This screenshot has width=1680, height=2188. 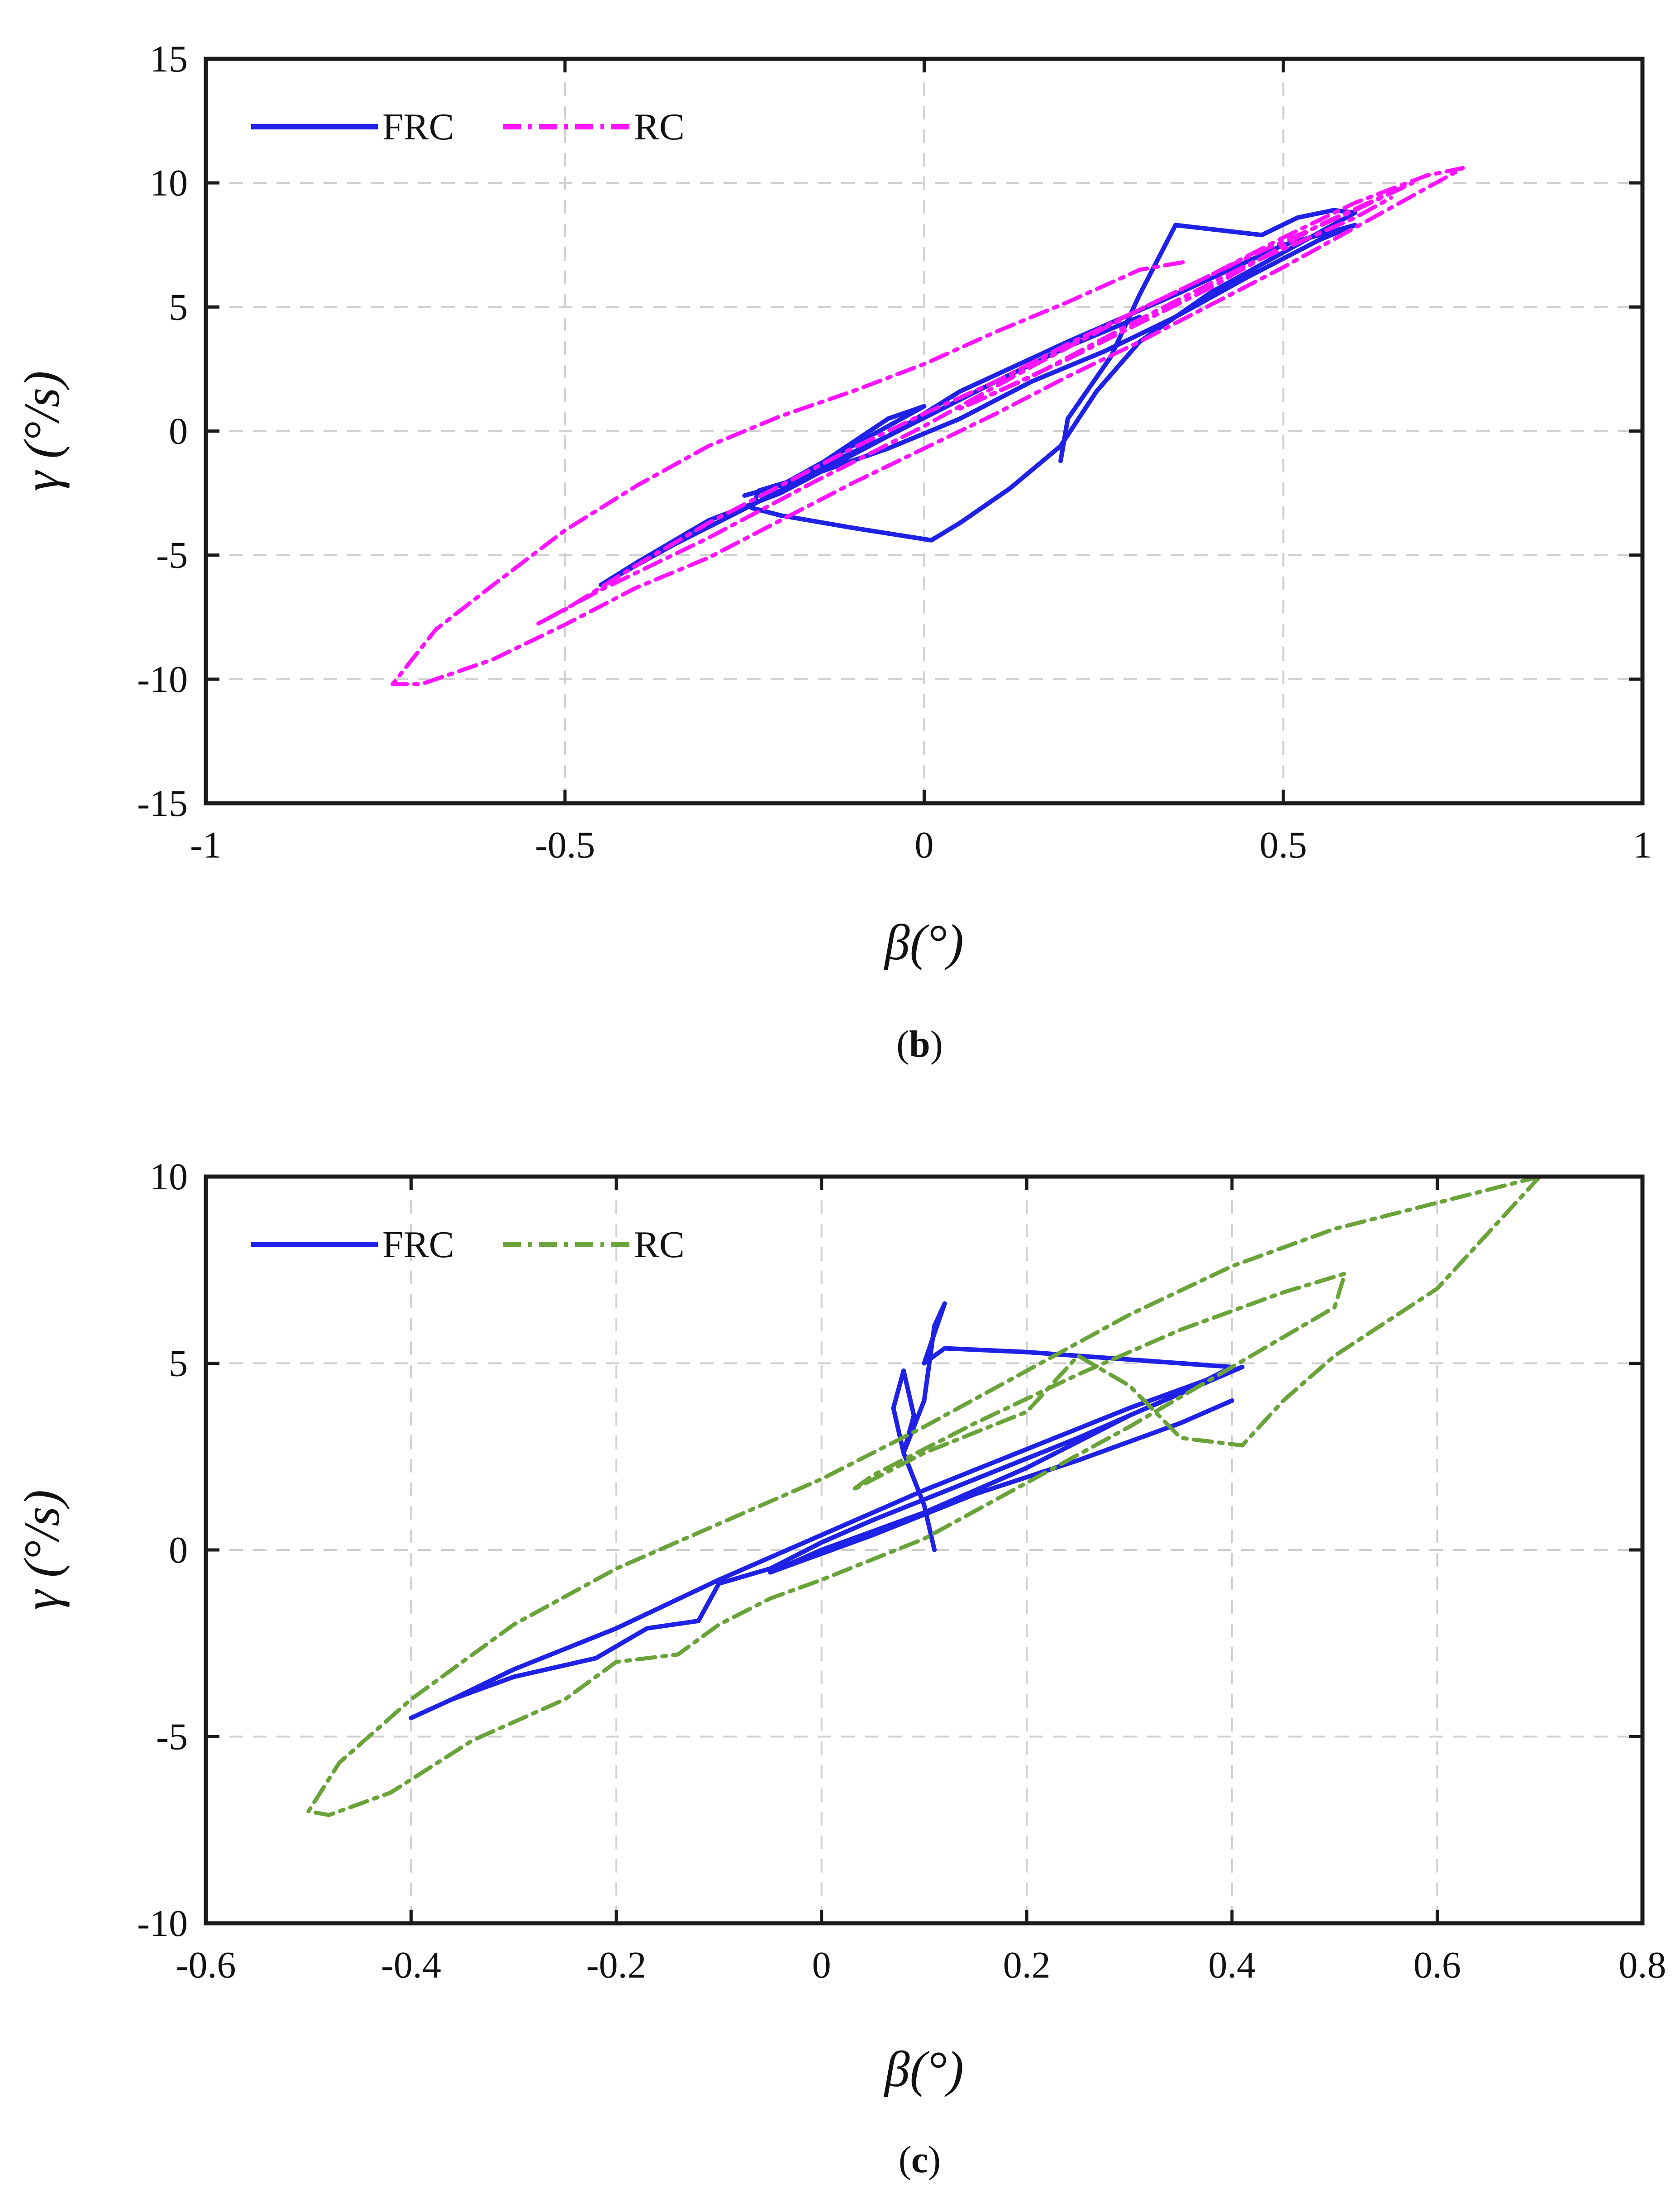 I want to click on panel-label: (b), so click(x=919, y=1044).